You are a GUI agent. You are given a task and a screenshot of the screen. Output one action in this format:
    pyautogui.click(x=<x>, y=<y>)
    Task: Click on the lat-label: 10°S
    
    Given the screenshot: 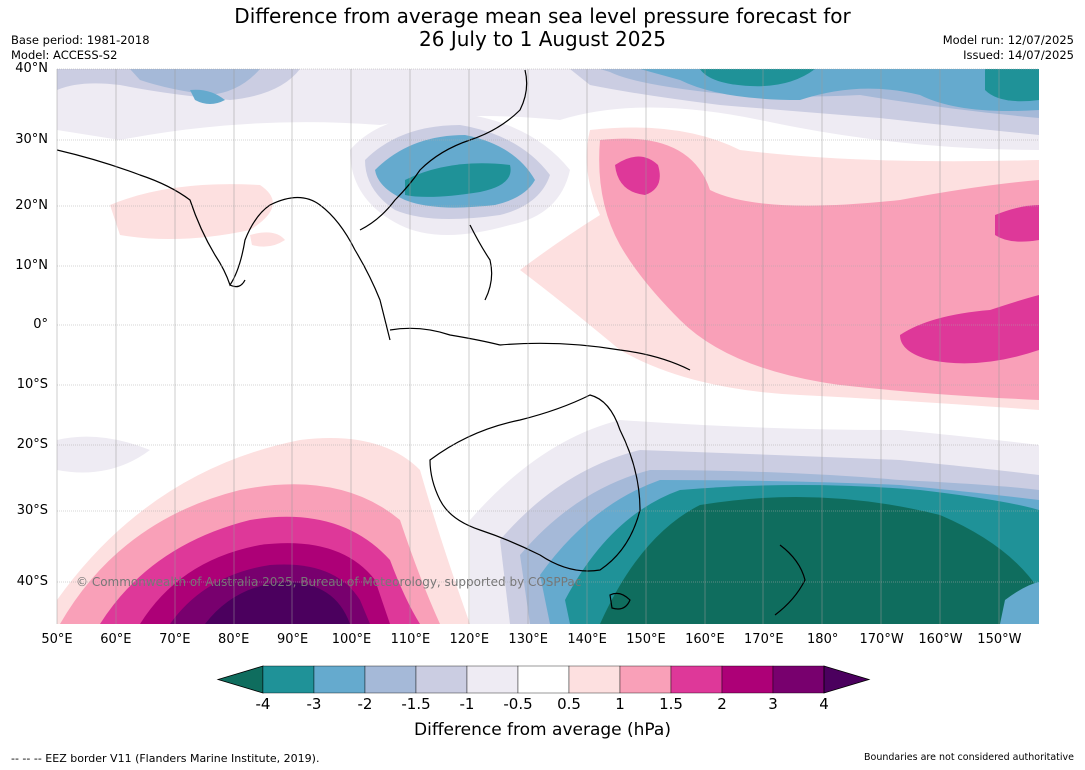 What is the action you would take?
    pyautogui.click(x=32, y=384)
    